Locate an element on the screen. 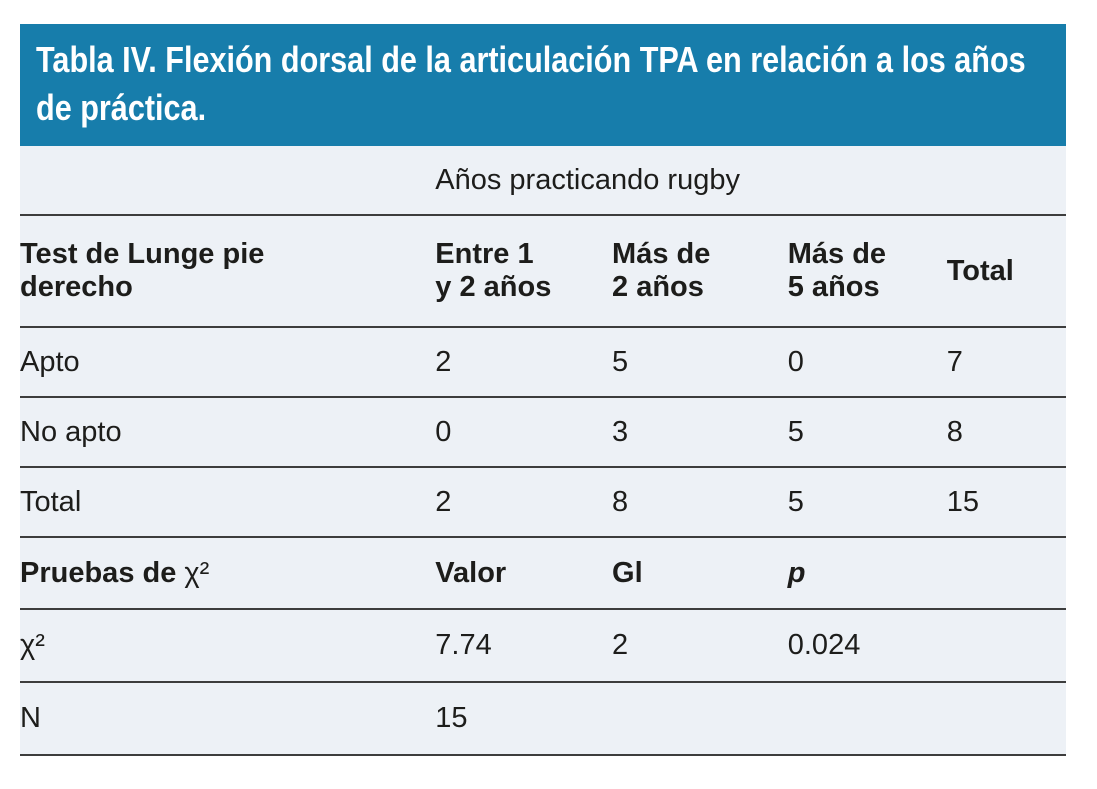 The image size is (1097, 789). column-header-entre-1-2: Entre 1 y 2 años is located at coordinates (493, 270).